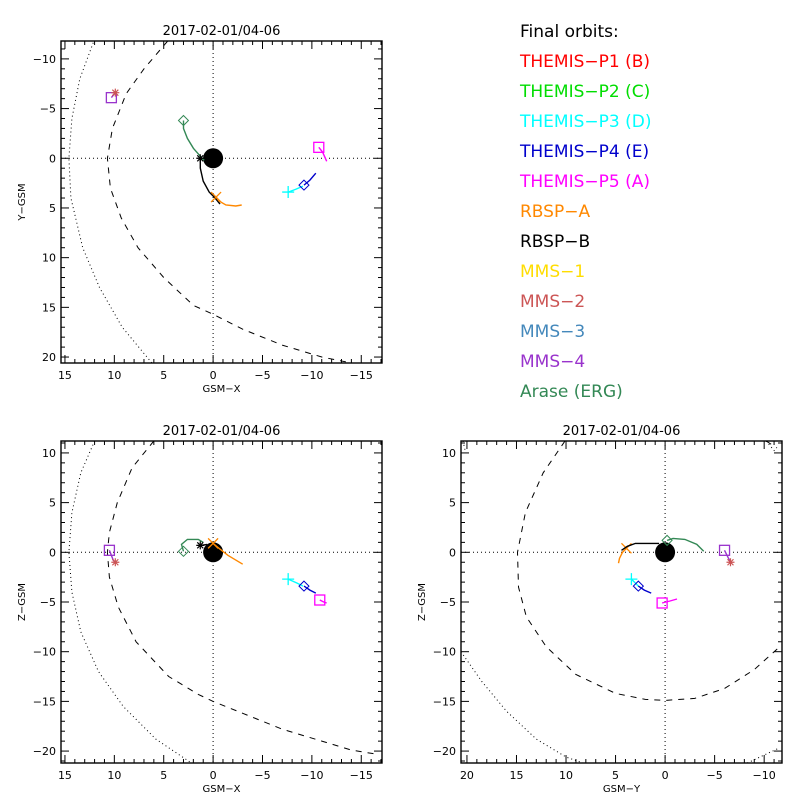 Image resolution: width=800 pixels, height=800 pixels. I want to click on legend-item: Arase (ERG), so click(571, 392).